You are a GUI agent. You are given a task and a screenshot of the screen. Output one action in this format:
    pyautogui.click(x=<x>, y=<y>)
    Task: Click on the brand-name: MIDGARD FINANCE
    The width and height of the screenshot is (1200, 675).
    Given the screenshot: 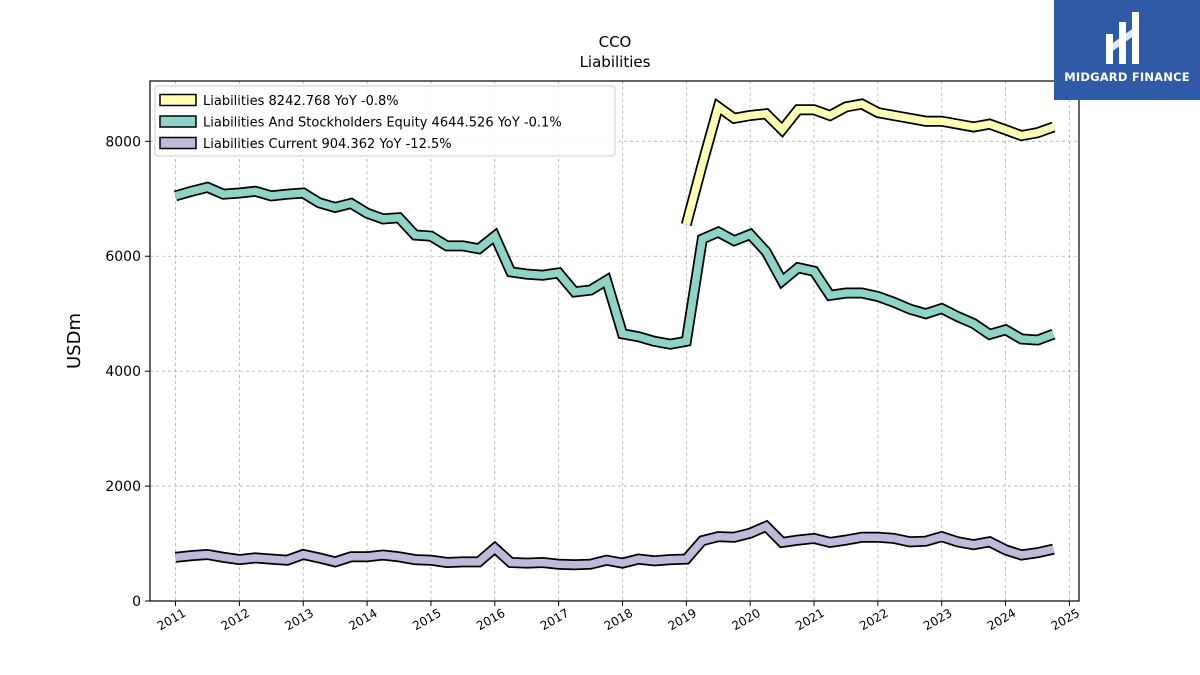 What is the action you would take?
    pyautogui.click(x=1127, y=77)
    